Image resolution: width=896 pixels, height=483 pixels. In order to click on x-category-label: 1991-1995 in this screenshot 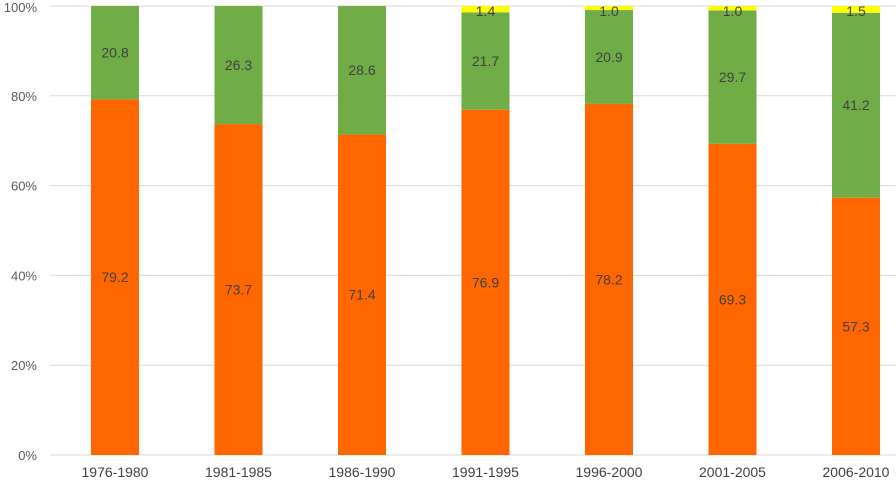, I will do `click(485, 472)`.